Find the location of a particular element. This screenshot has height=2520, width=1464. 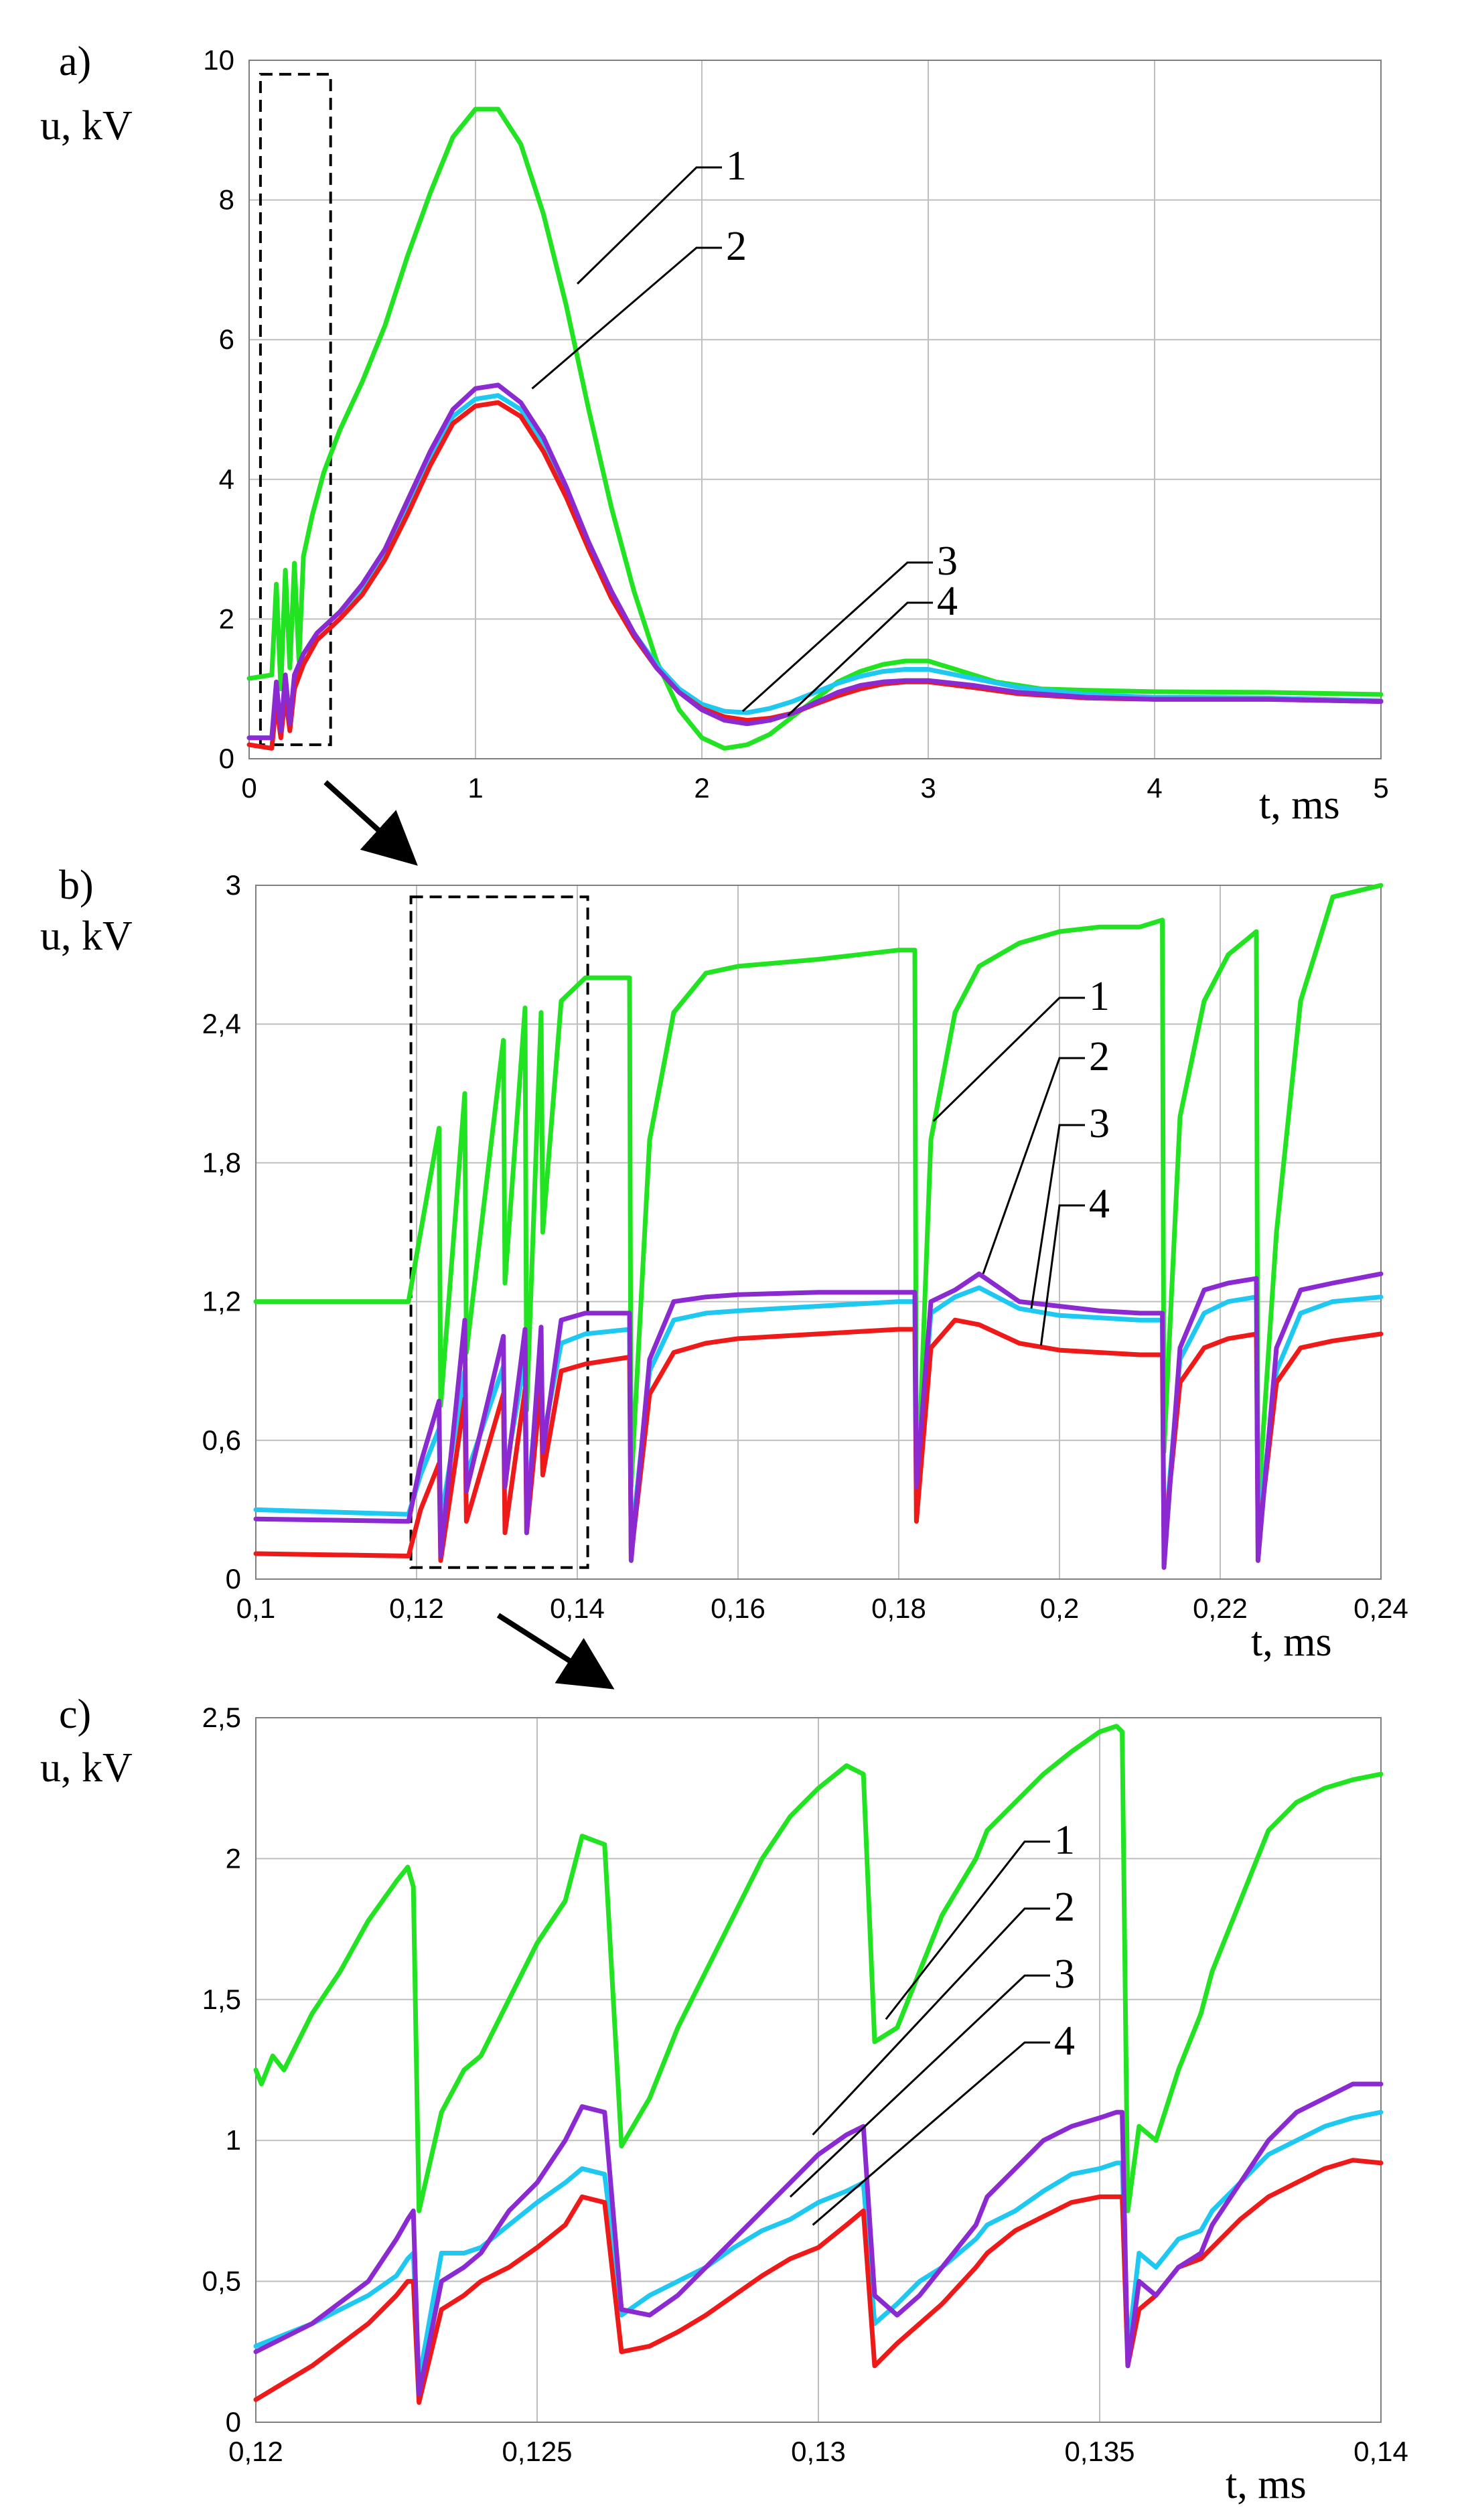

x-tick-label: 0,2 is located at coordinates (1059, 1608).